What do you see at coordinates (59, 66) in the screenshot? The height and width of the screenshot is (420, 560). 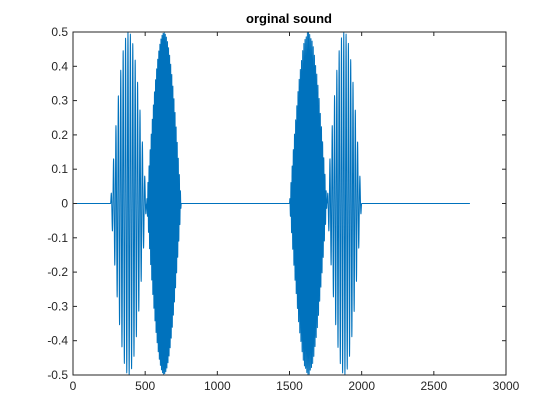 I see `y-tick-label: 0.4` at bounding box center [59, 66].